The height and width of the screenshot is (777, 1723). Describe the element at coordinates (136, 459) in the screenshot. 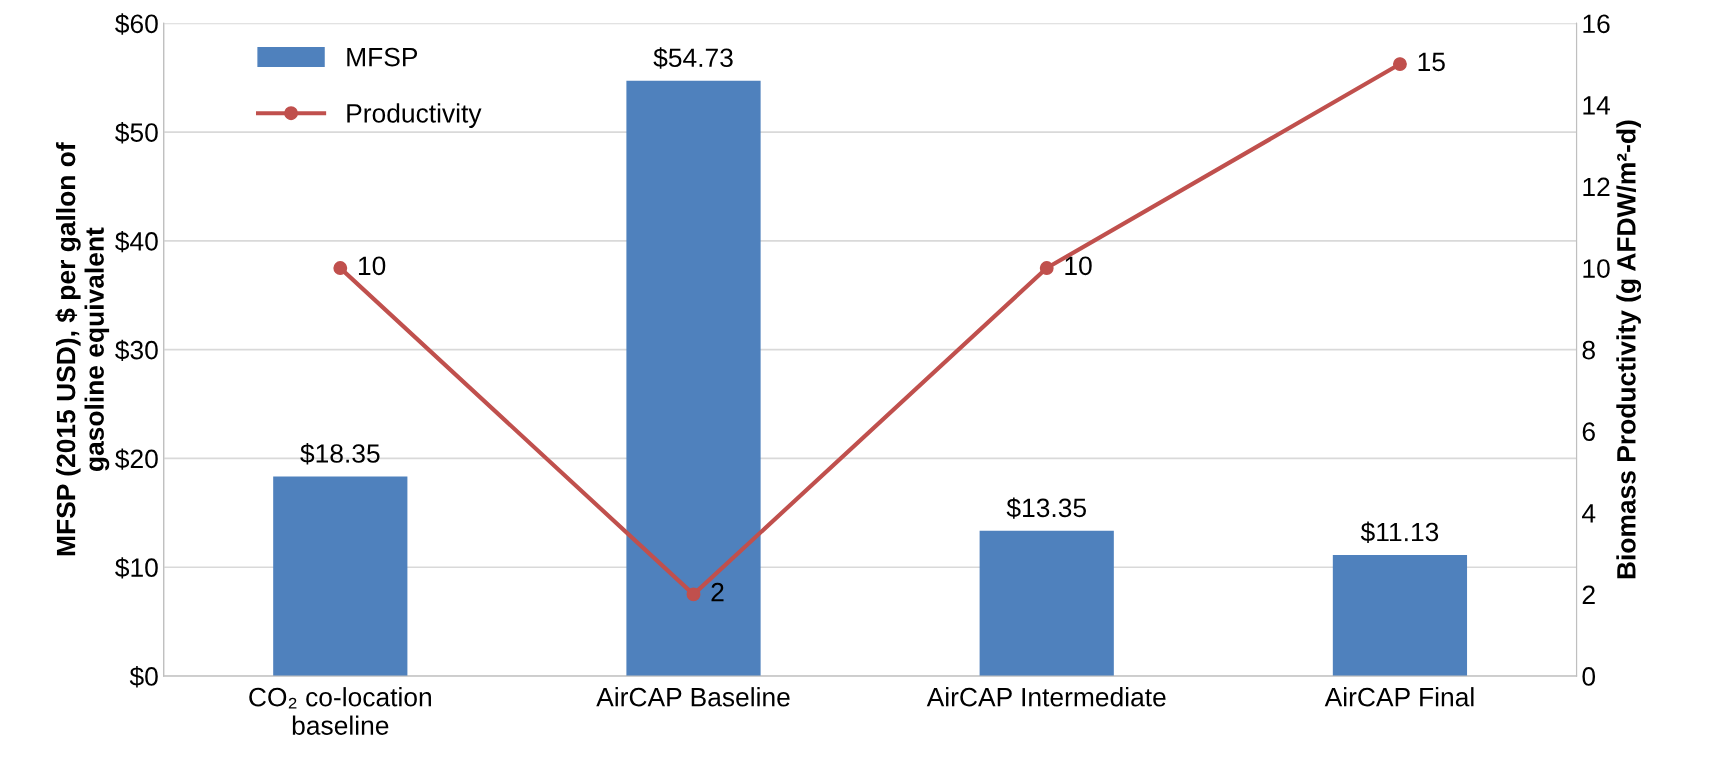

I see `y-tick-label: $20` at that location.